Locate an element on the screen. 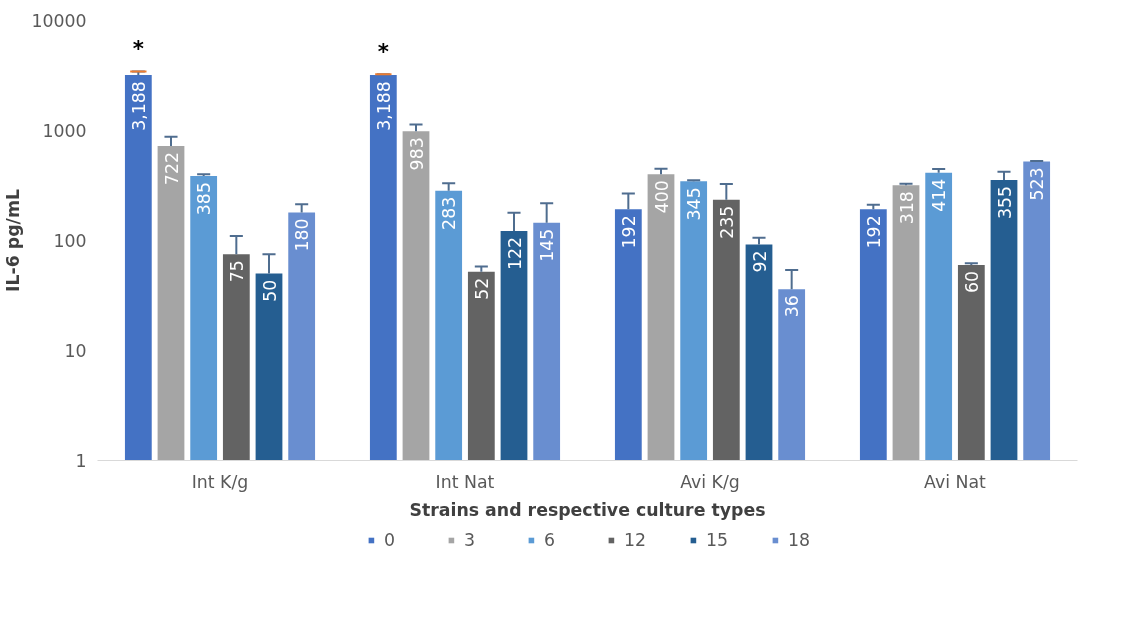 The width and height of the screenshot is (1121, 634). data-label: 400 is located at coordinates (661, 197).